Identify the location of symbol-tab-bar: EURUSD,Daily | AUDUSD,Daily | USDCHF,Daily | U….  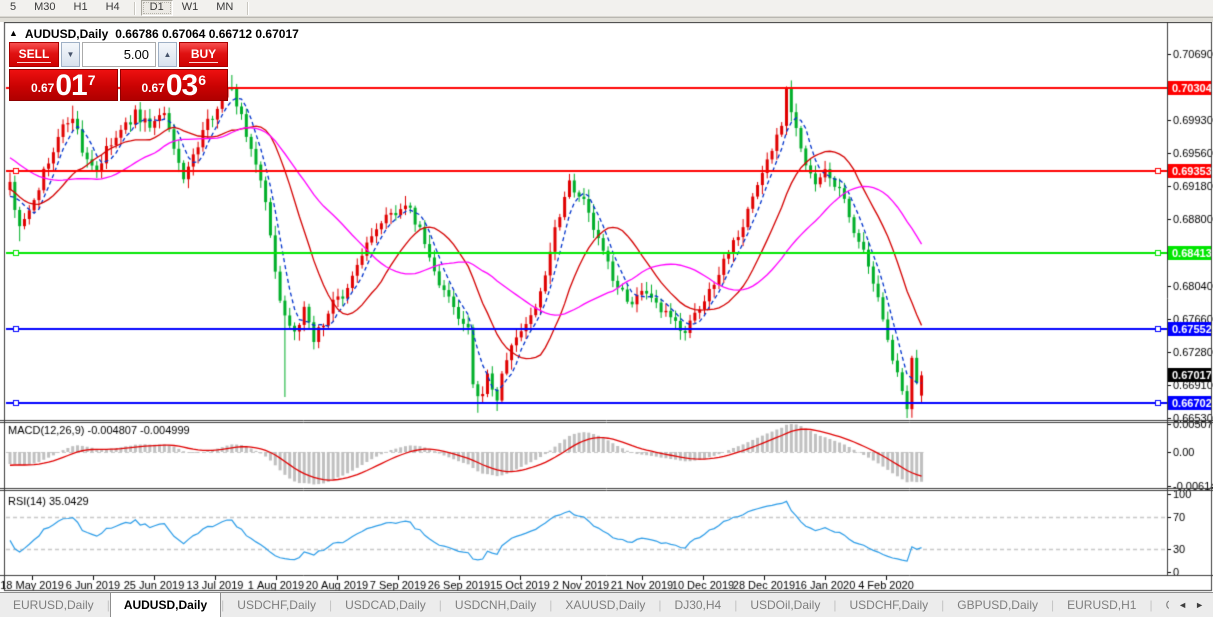
(606, 604).